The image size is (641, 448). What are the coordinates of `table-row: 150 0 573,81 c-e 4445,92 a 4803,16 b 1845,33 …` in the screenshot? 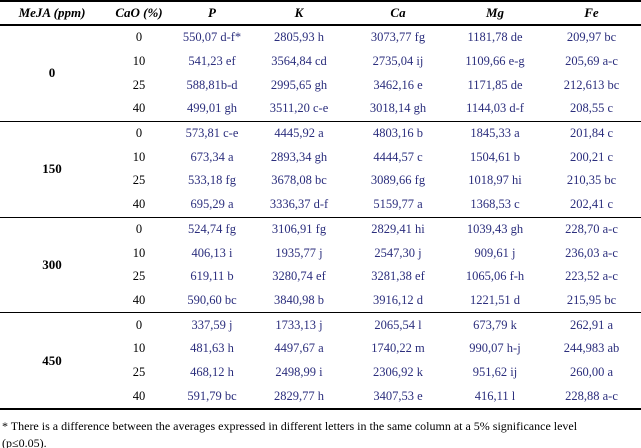 It's located at (320, 148).